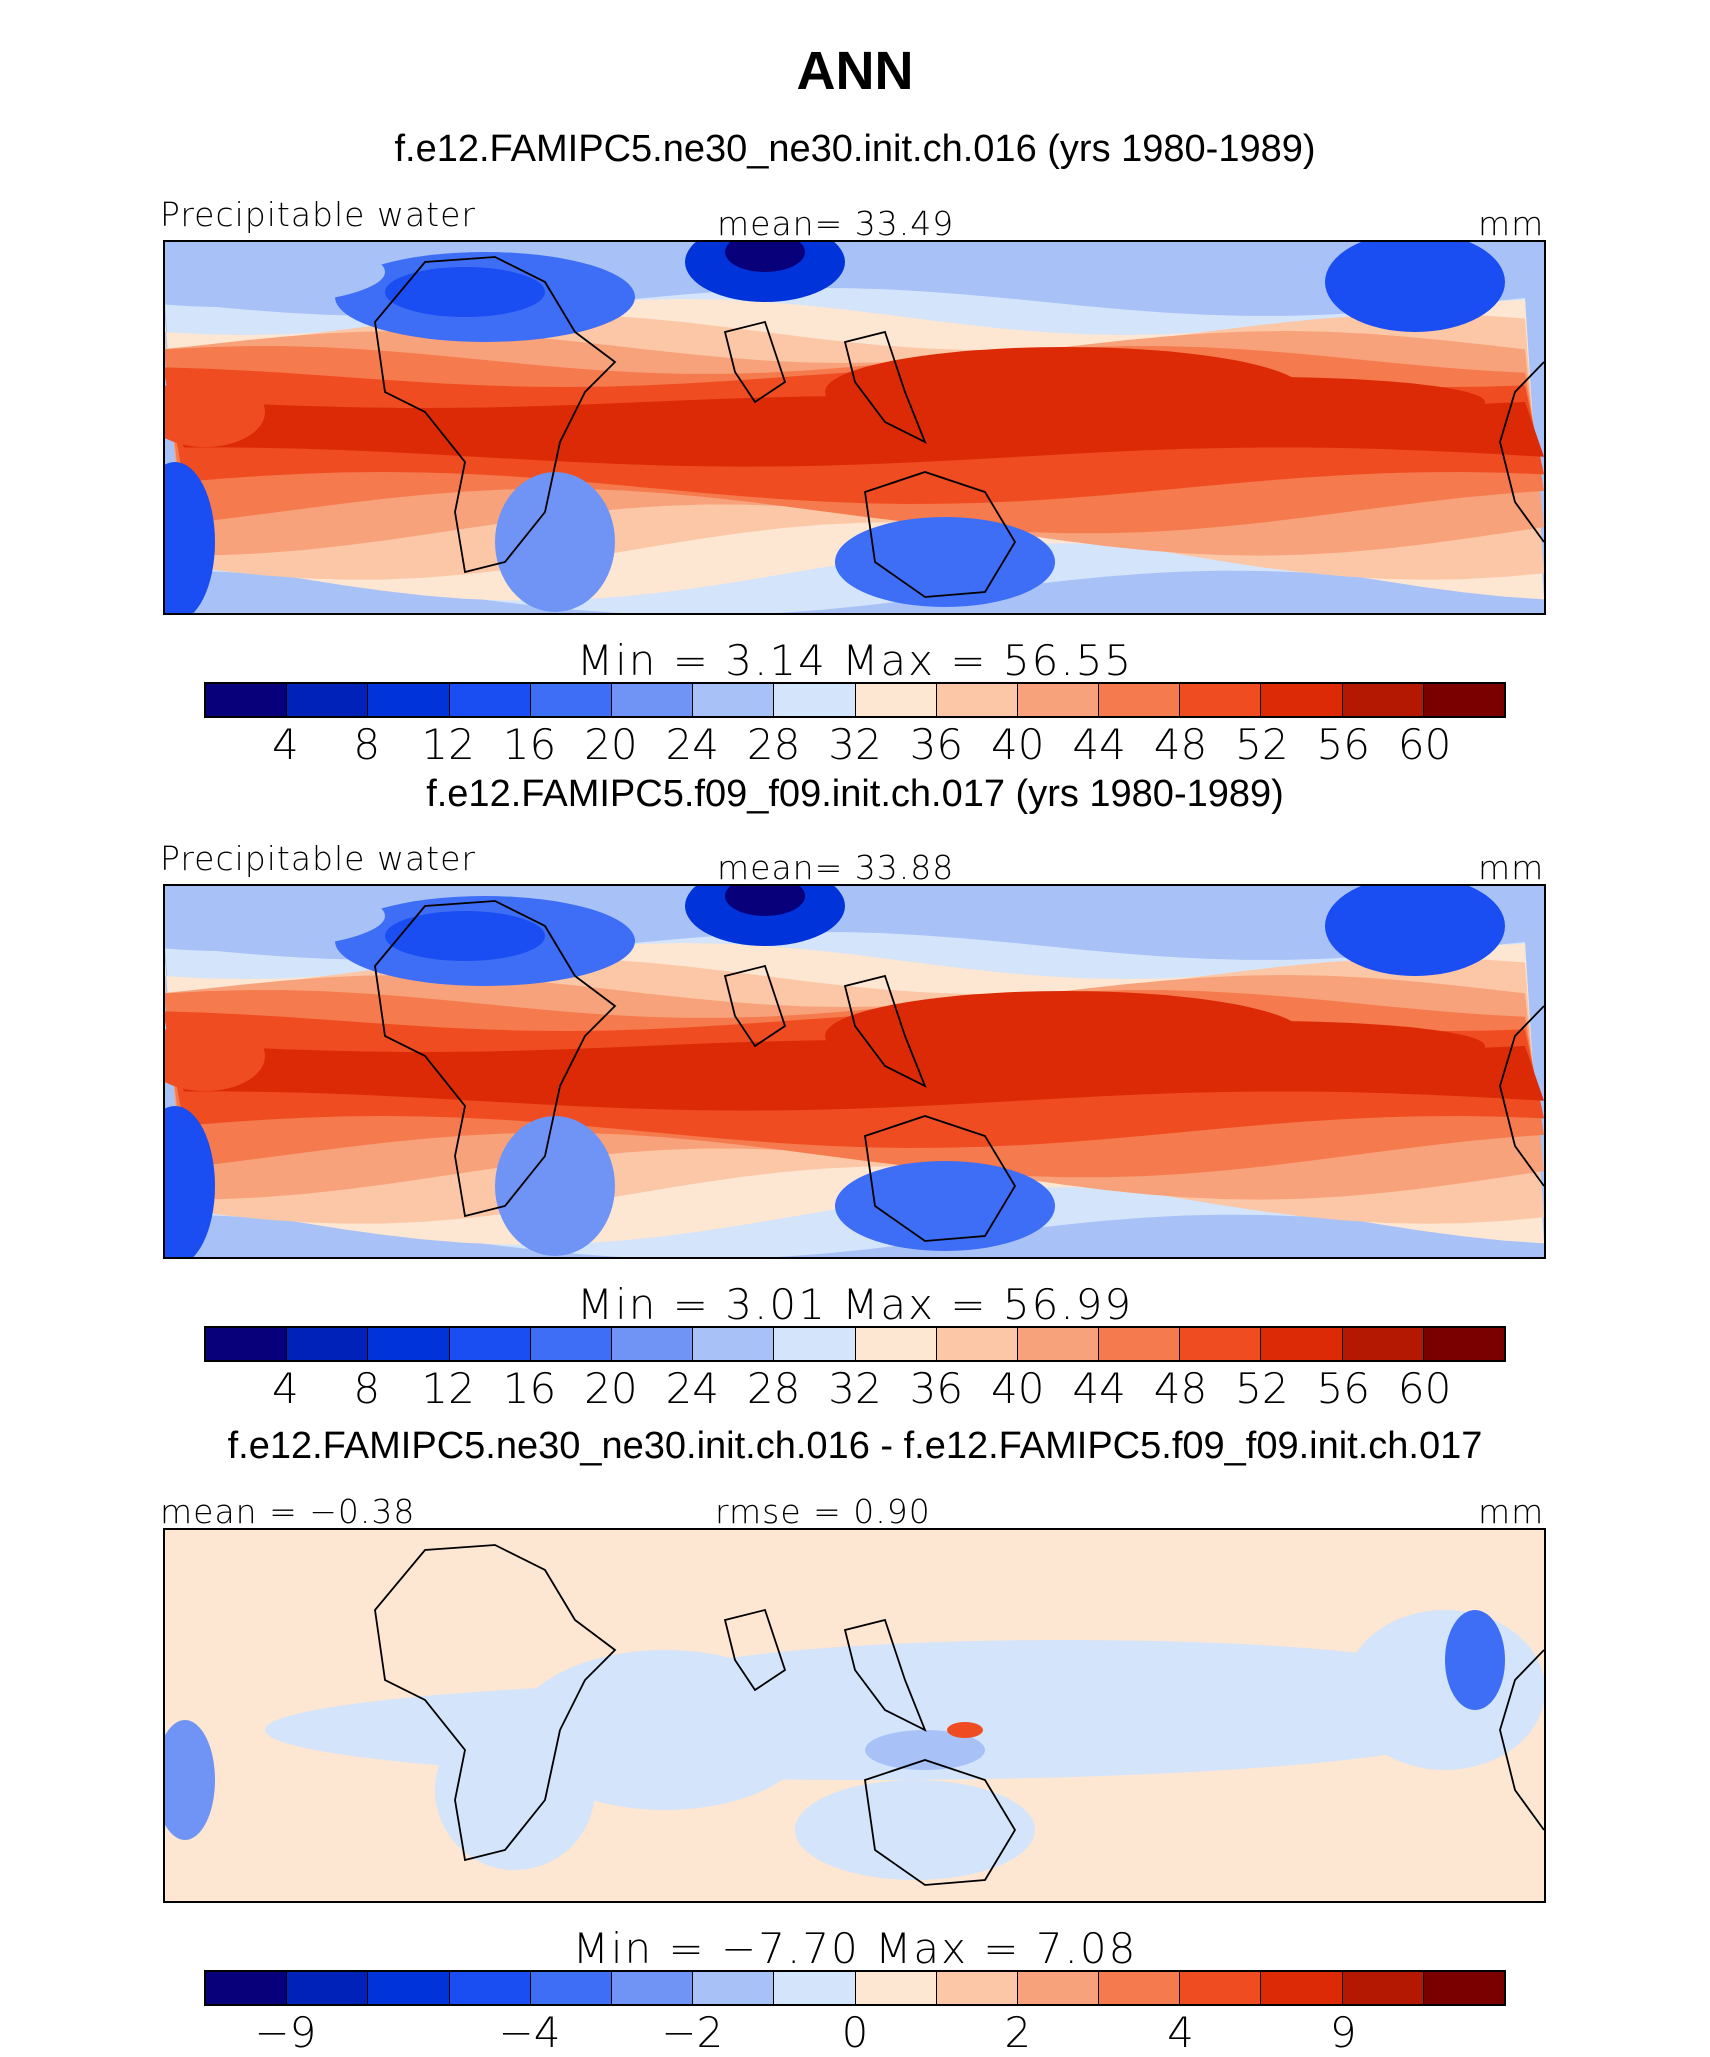 This screenshot has height=2057, width=1710. I want to click on panel-3-colorbar-ticks: −9 −4 −2 0 2 4 9, so click(855, 2032).